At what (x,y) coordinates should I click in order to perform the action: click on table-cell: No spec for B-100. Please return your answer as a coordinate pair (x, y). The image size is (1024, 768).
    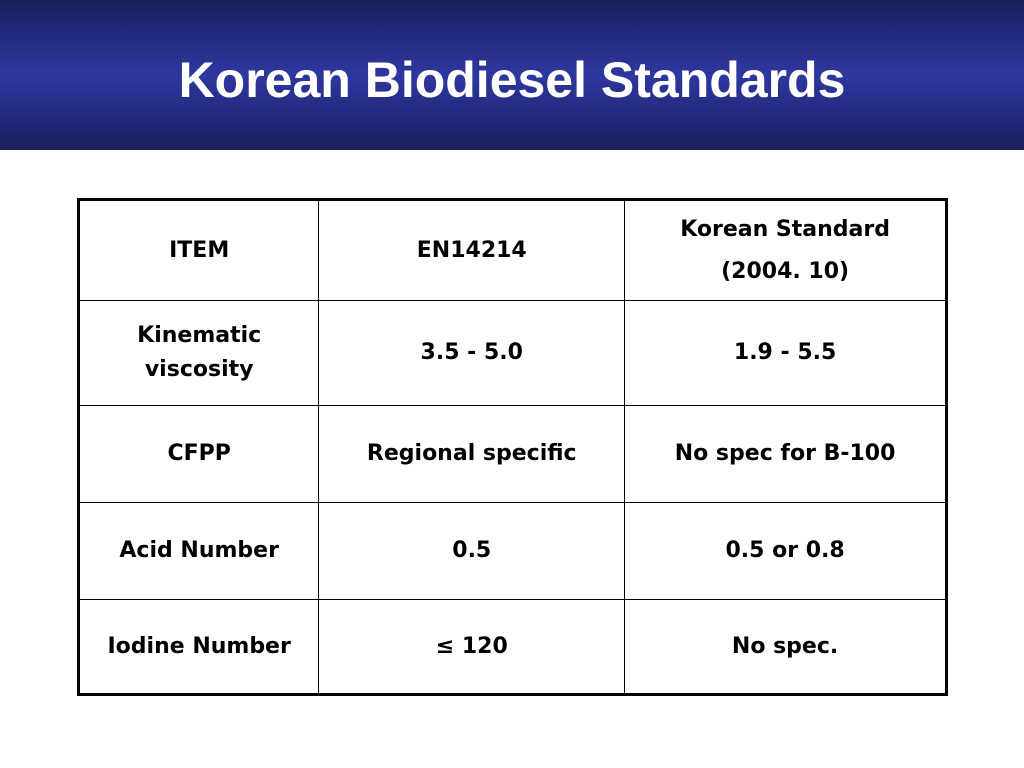
    Looking at the image, I should click on (785, 454).